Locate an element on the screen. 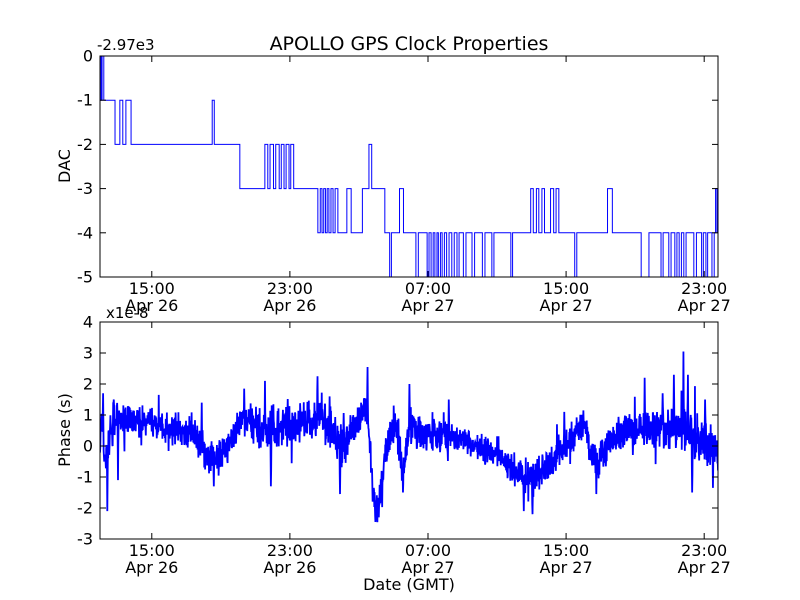 The height and width of the screenshot is (600, 800). phase-y-tick-label: 4 is located at coordinates (88, 322).